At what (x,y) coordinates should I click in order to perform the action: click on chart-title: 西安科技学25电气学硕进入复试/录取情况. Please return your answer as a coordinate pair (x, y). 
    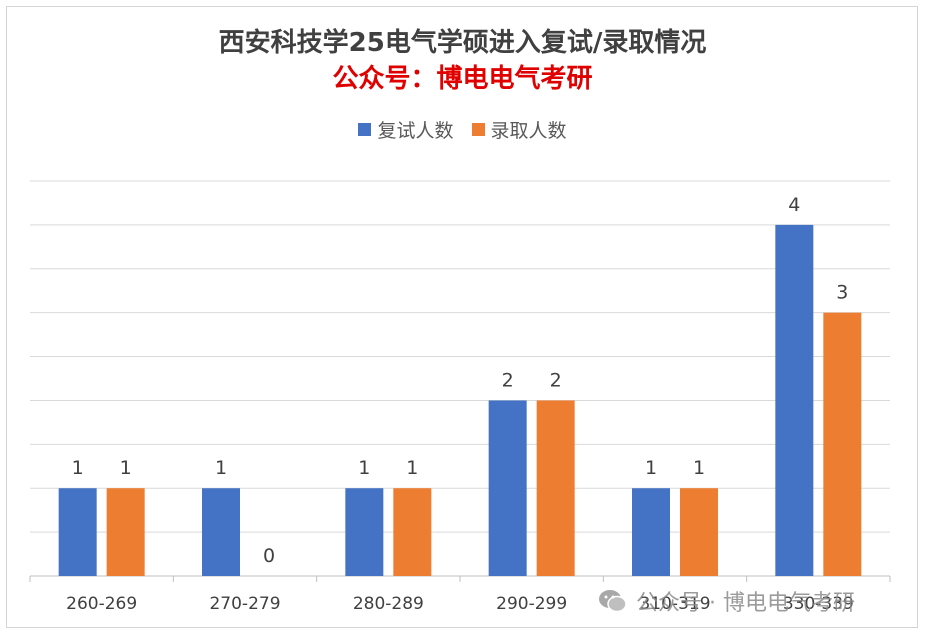
    Looking at the image, I should click on (462, 43).